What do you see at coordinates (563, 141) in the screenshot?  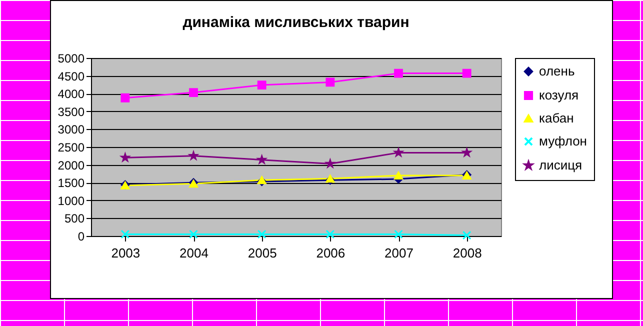 I see `legend-label: муфлон` at bounding box center [563, 141].